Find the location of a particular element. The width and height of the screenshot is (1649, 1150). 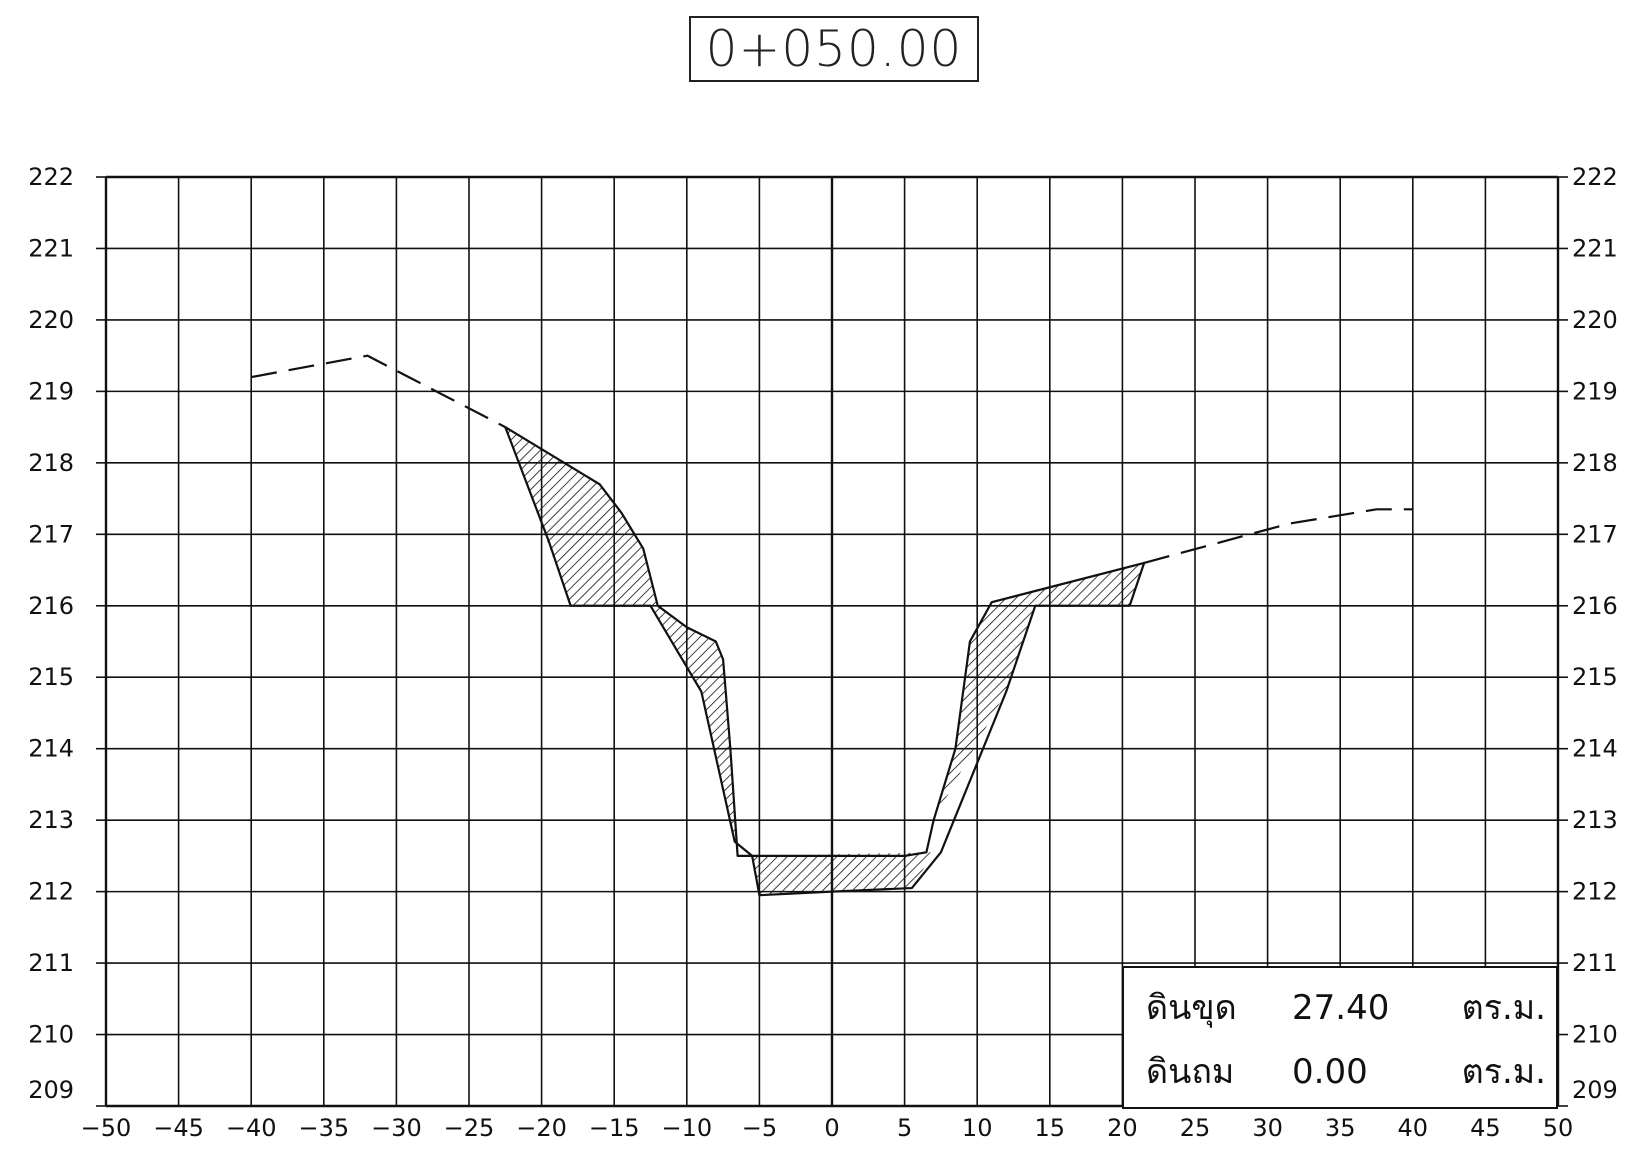

x-tick-label: 35 is located at coordinates (1340, 1128).